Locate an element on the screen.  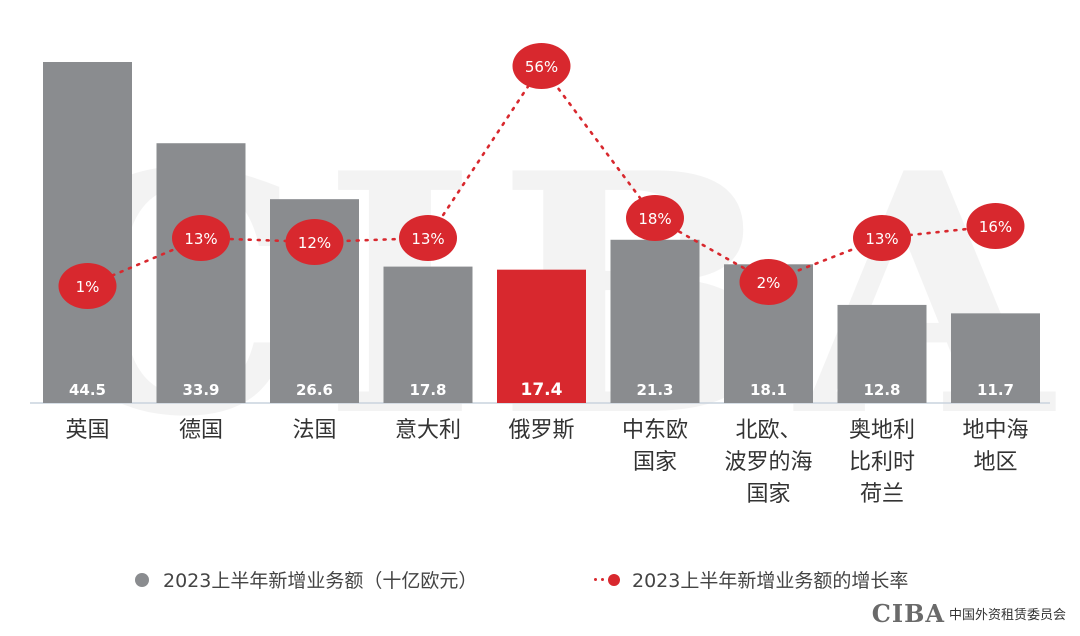
category-label: 荷兰 is located at coordinates (882, 494).